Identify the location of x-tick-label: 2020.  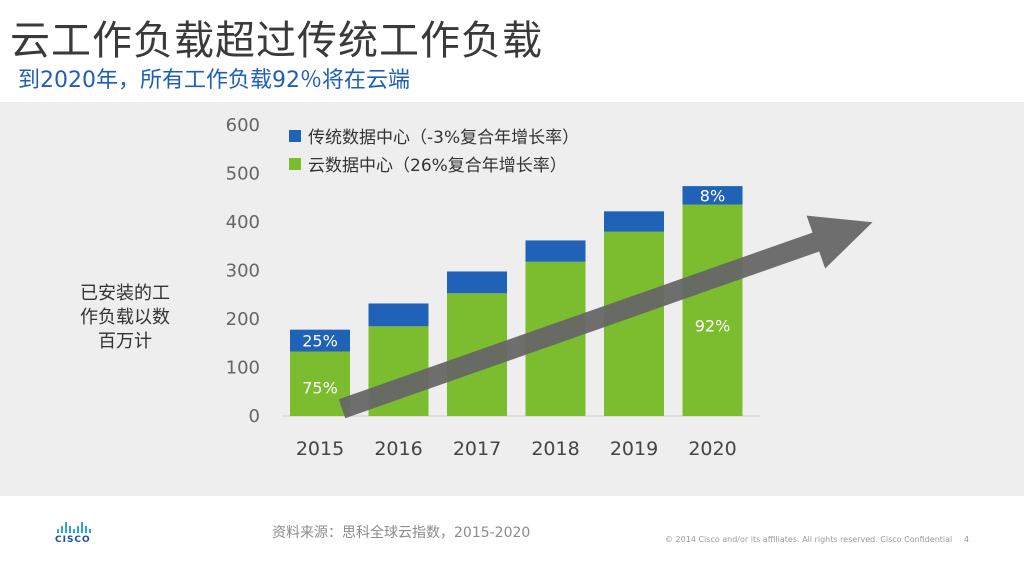
(712, 449).